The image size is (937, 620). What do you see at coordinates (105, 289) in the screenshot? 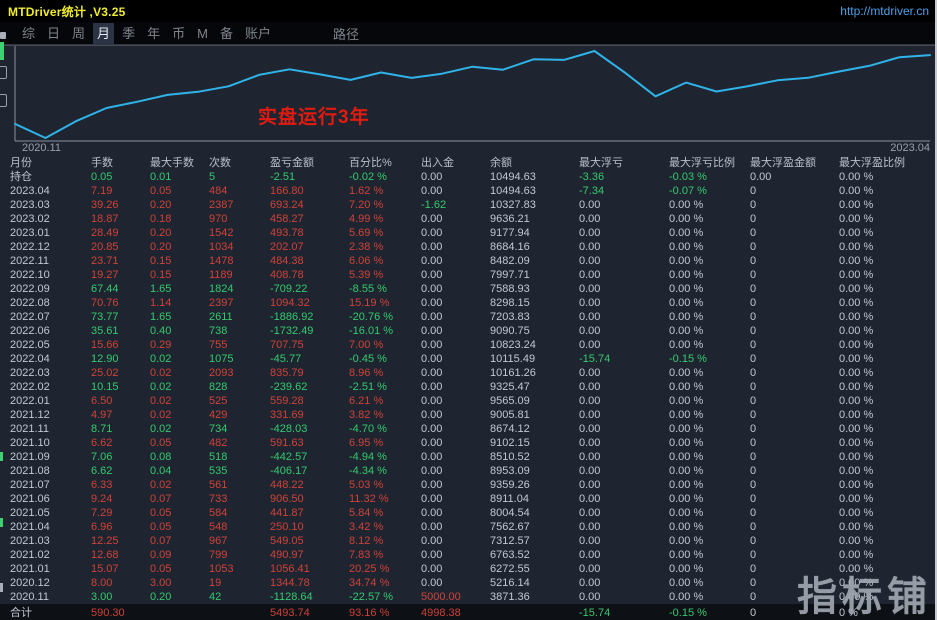
I see `cell: 67.44` at bounding box center [105, 289].